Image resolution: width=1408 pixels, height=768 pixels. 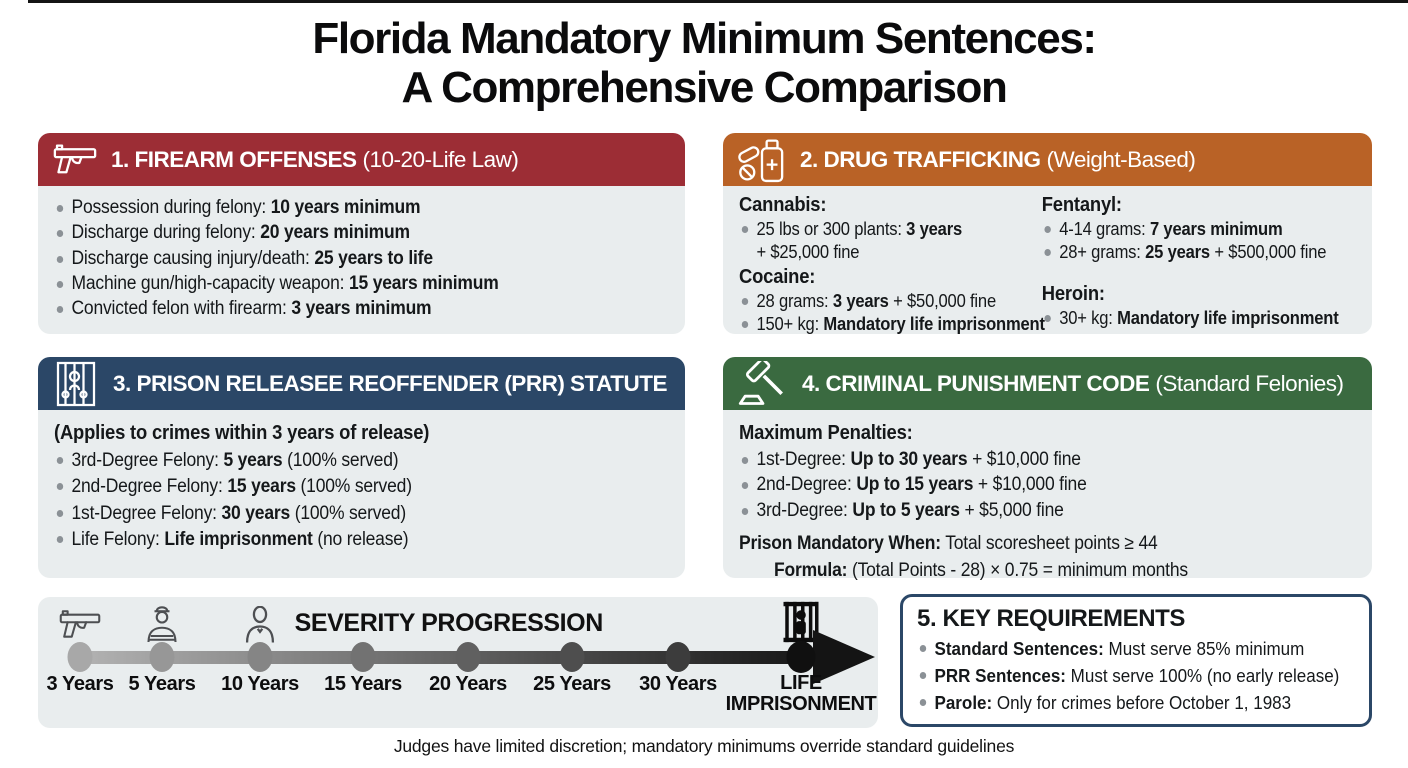 I want to click on panel-title-subtitle: (10-20-Life Law), so click(x=440, y=159).